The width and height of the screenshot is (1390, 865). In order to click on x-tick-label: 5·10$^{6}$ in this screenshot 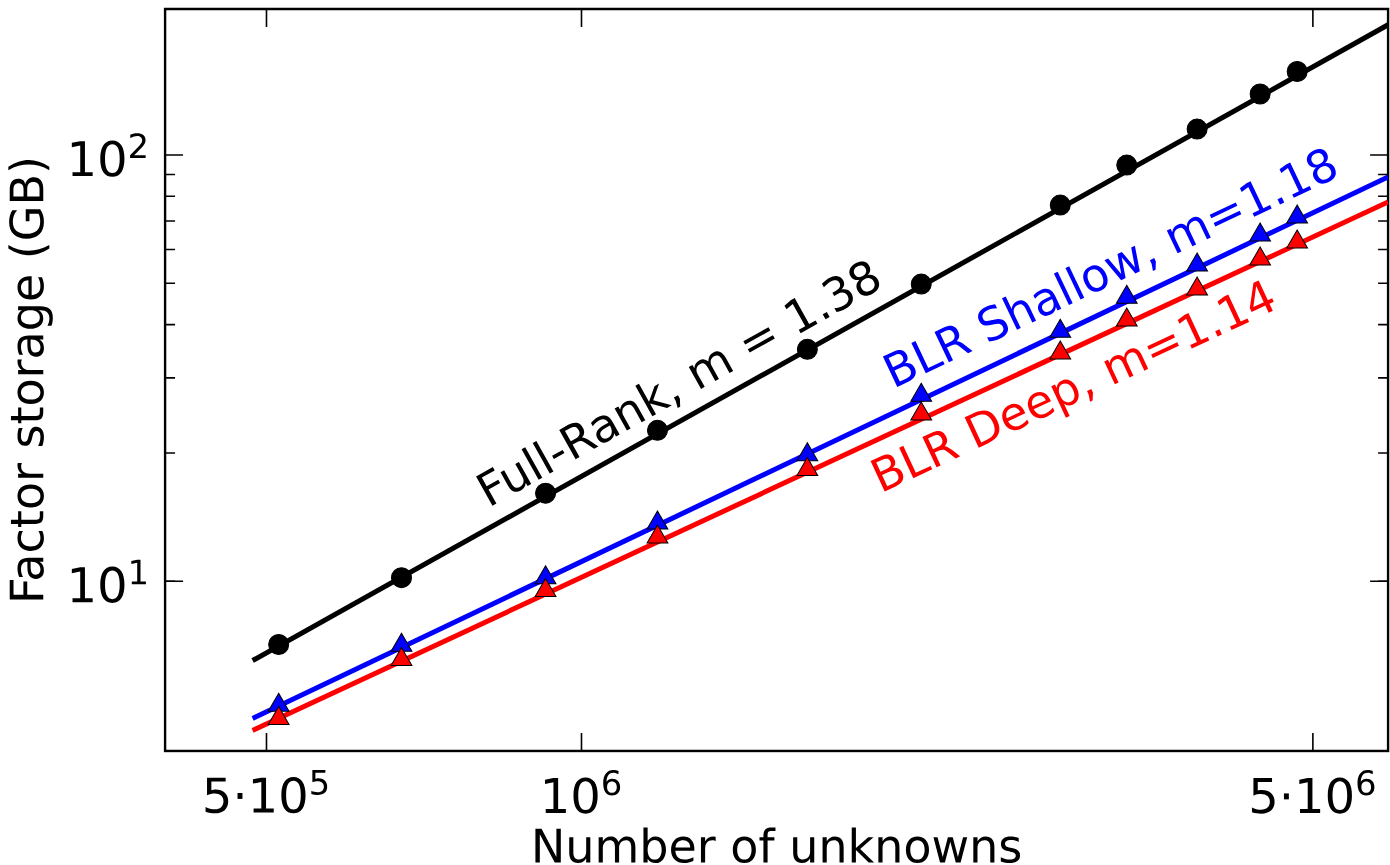, I will do `click(1313, 792)`.